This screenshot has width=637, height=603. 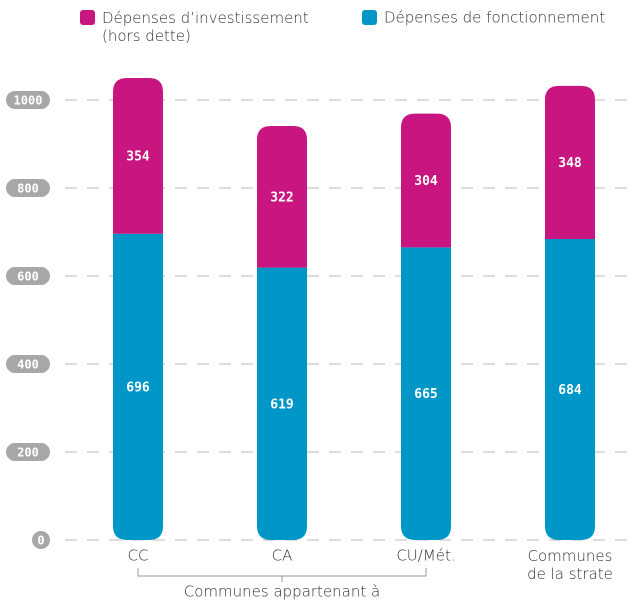 What do you see at coordinates (282, 575) in the screenshot?
I see `bracket` at bounding box center [282, 575].